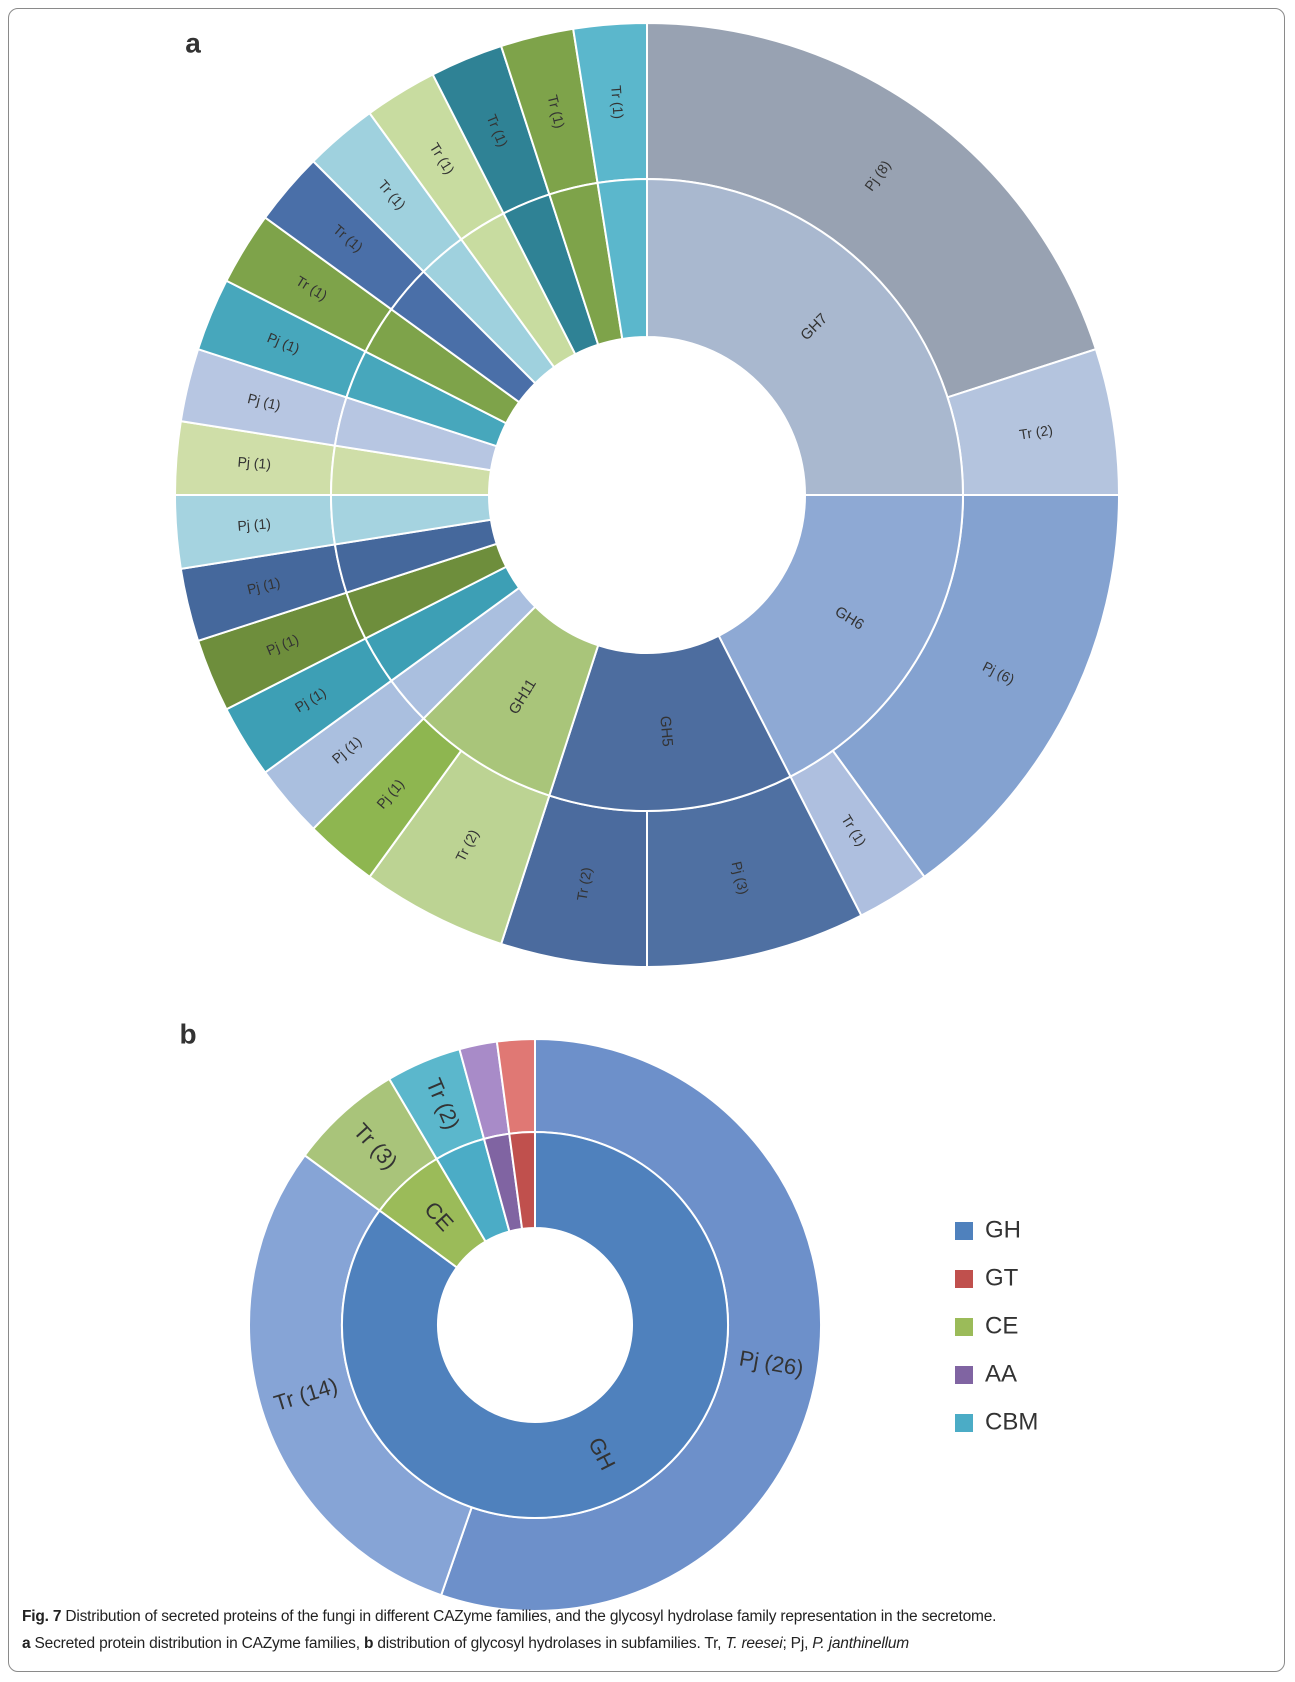  Describe the element at coordinates (193, 42) in the screenshot. I see `panel-label: a` at that location.